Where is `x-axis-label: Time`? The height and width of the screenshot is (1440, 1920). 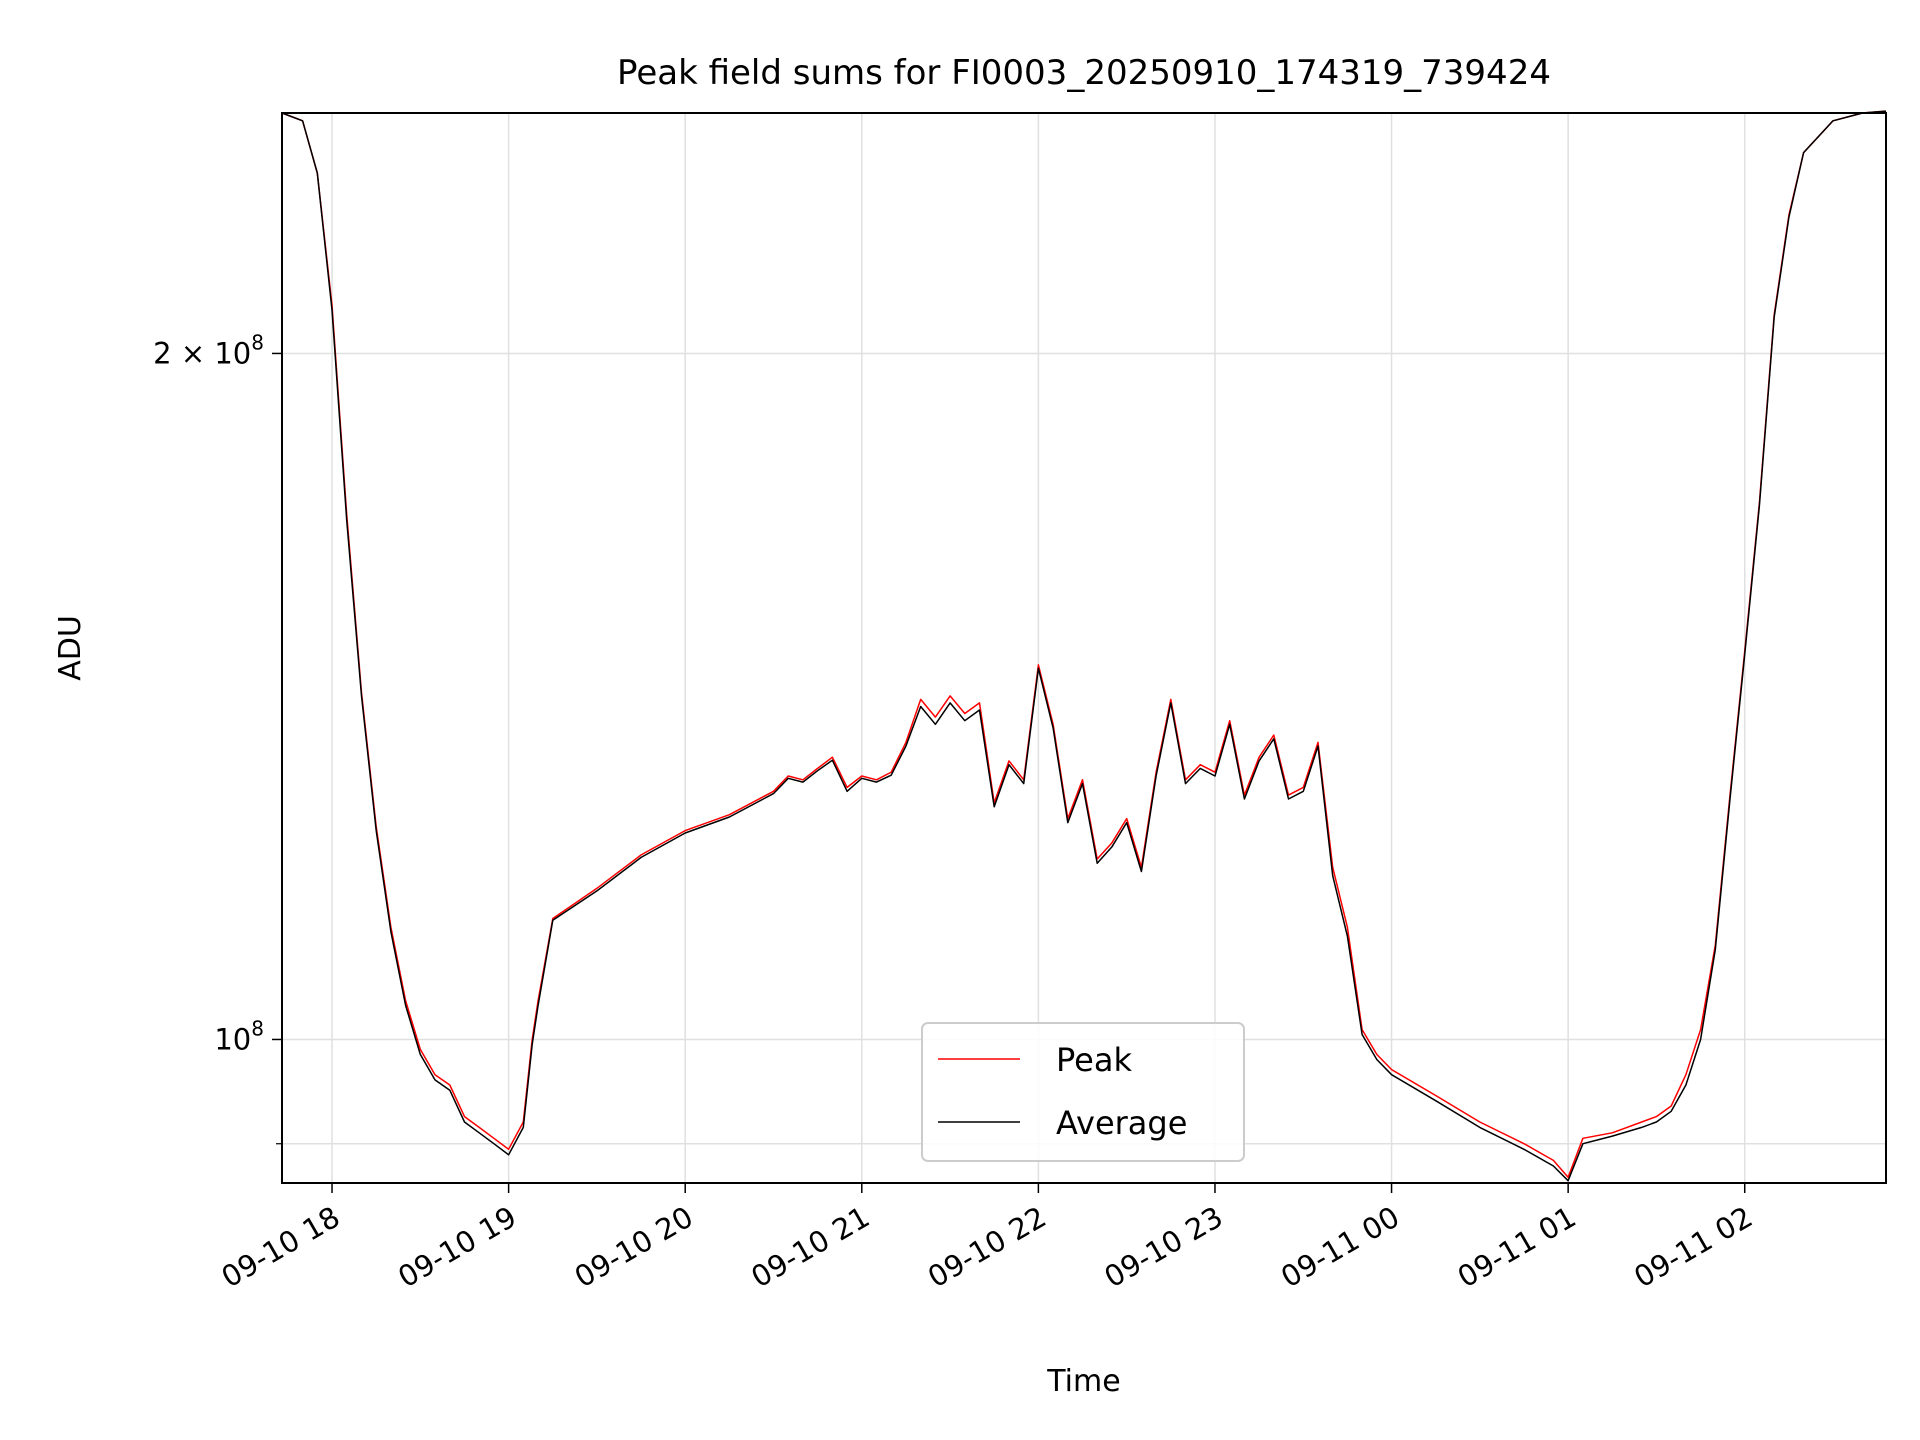 x-axis-label: Time is located at coordinates (1083, 1381).